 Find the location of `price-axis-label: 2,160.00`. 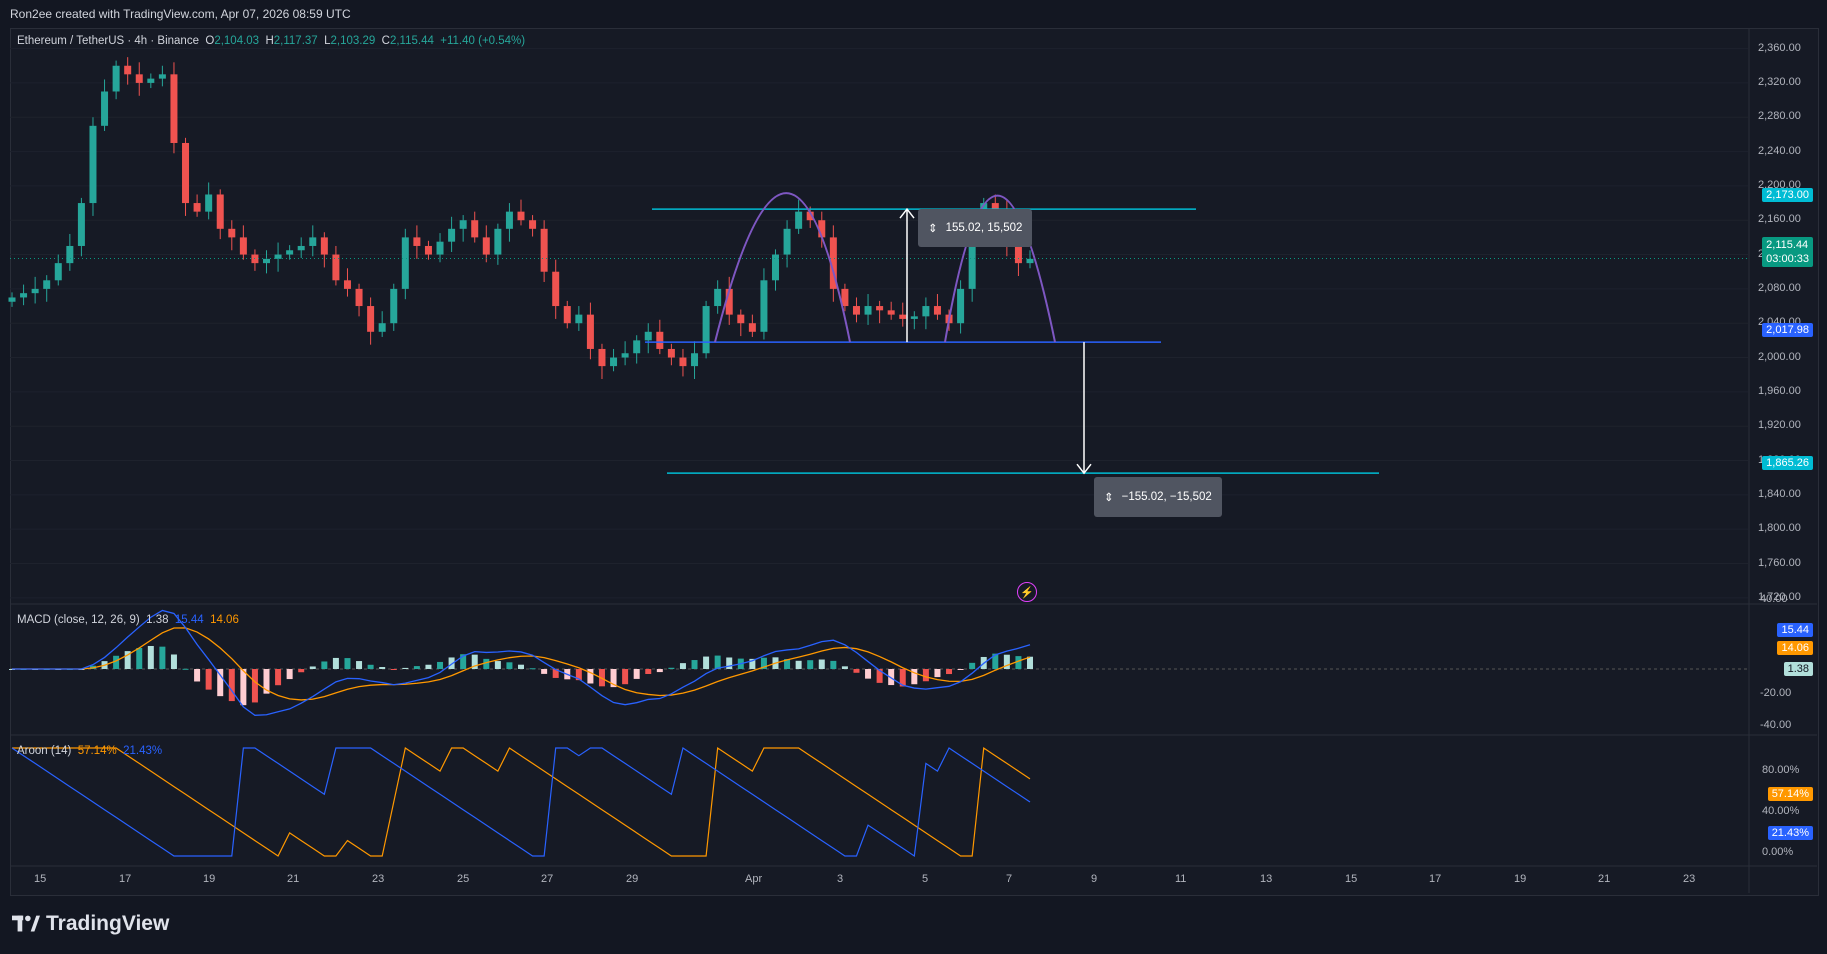

price-axis-label: 2,160.00 is located at coordinates (1779, 219).